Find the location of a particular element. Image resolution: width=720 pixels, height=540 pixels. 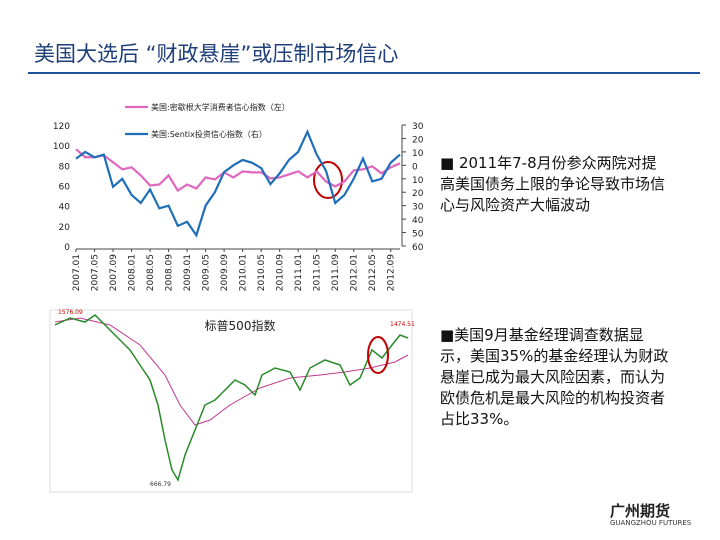

x-tick-label: 2008.01 is located at coordinates (133, 272).